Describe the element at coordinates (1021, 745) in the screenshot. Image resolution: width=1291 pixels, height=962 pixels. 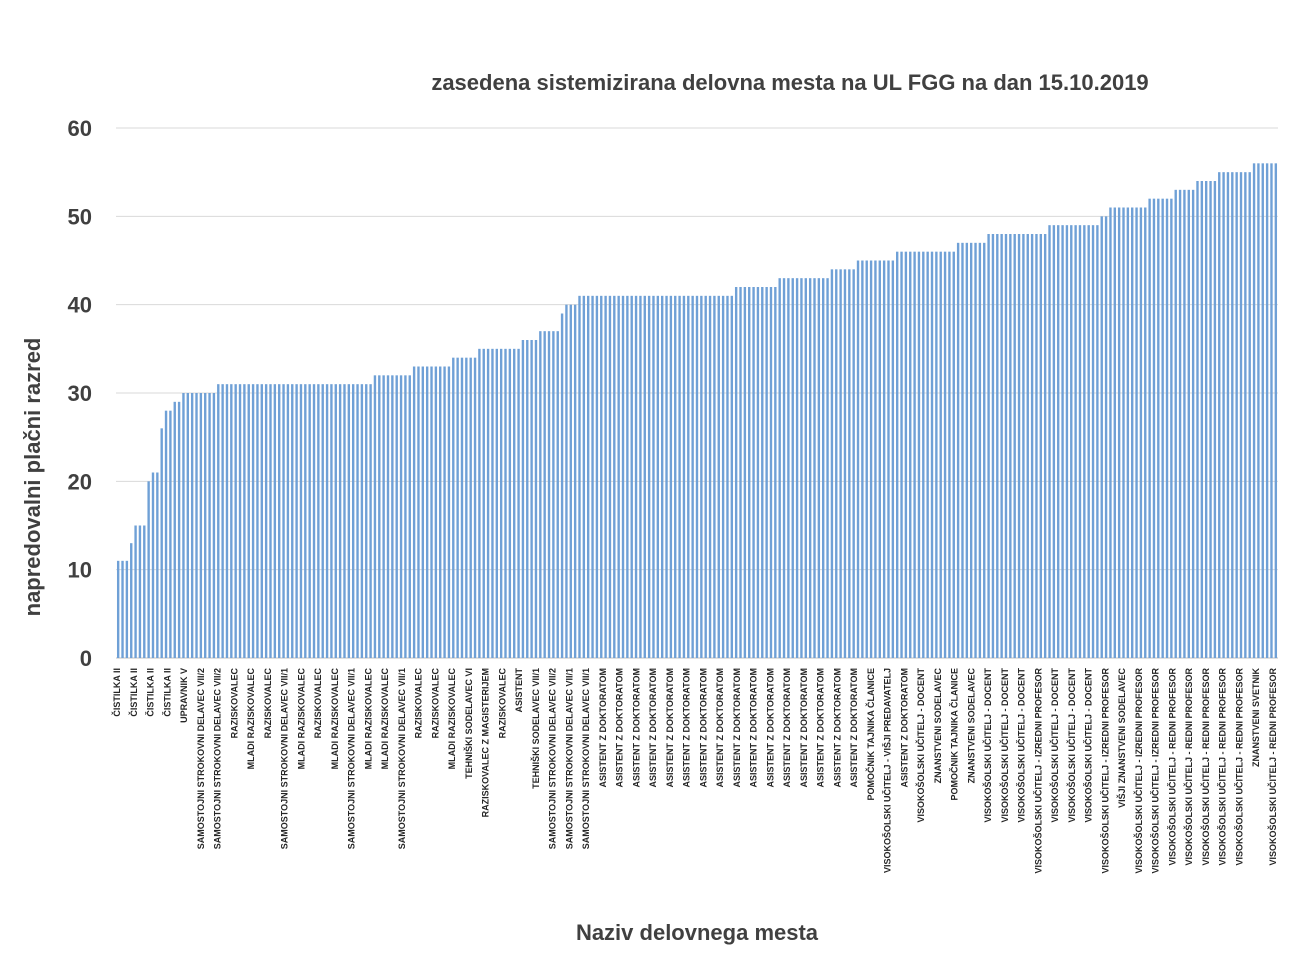
I see `x-tick-label: VISOKOŠOLSKI UČITELJ - DOCENT` at that location.